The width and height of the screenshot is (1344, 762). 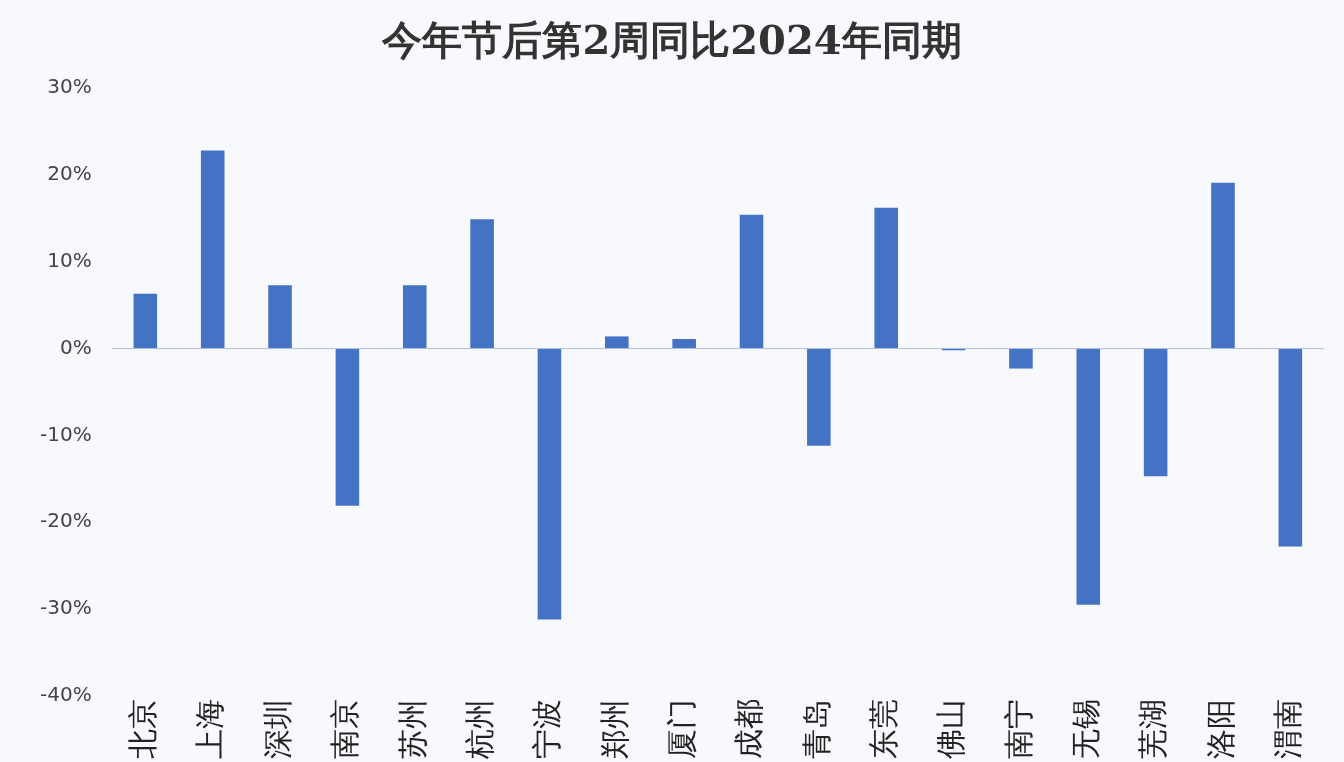 What do you see at coordinates (884, 729) in the screenshot?
I see `x-tick-label: 东莞` at bounding box center [884, 729].